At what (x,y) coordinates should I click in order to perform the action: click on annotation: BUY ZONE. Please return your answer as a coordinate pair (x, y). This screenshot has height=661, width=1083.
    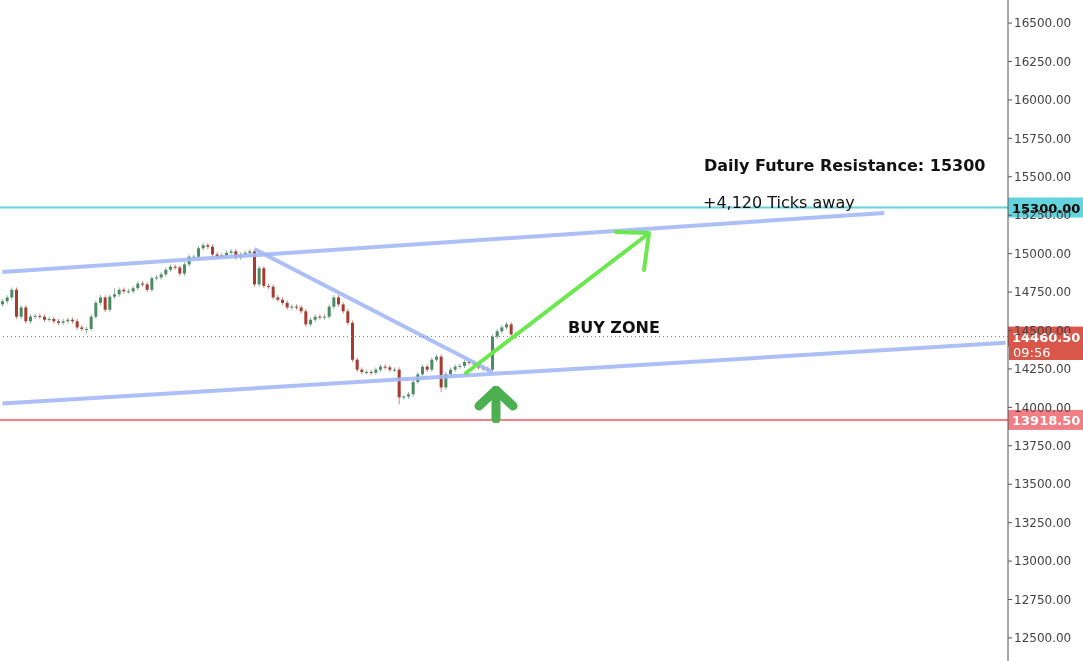
    Looking at the image, I should click on (614, 327).